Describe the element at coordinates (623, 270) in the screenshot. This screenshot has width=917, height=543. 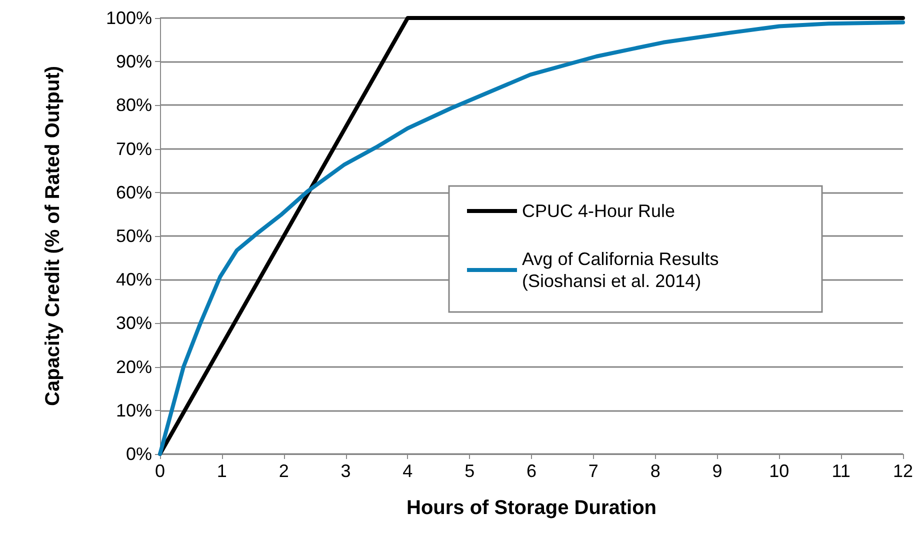
I see `legend-label: Avg of California Results (Sioshansi et al. 2014)` at that location.